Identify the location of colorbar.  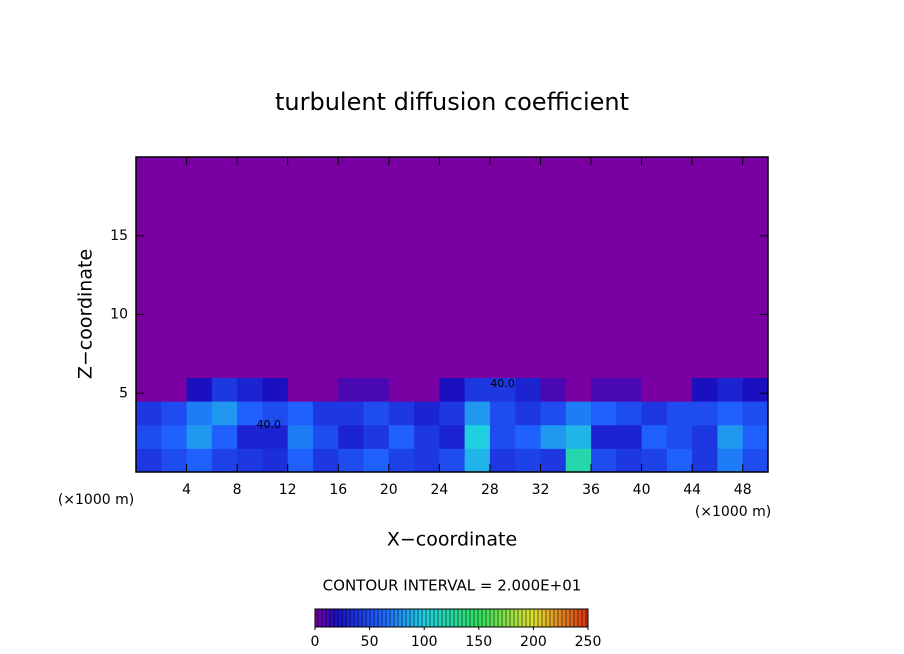
(451, 618).